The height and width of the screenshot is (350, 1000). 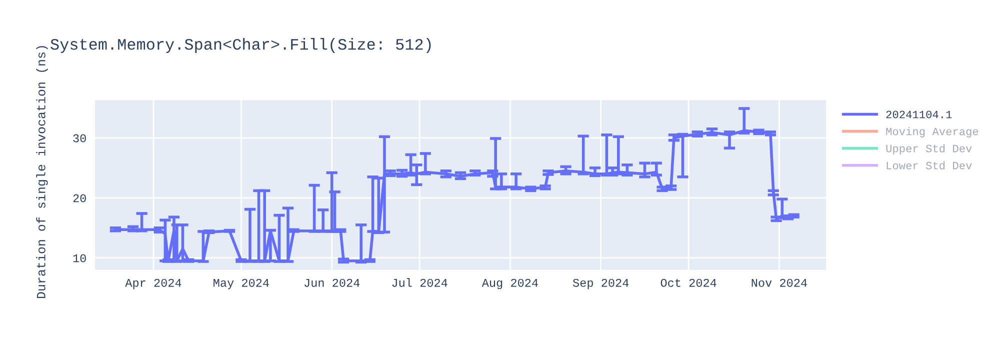 I want to click on x-tick-label: Nov 2024, so click(x=779, y=282).